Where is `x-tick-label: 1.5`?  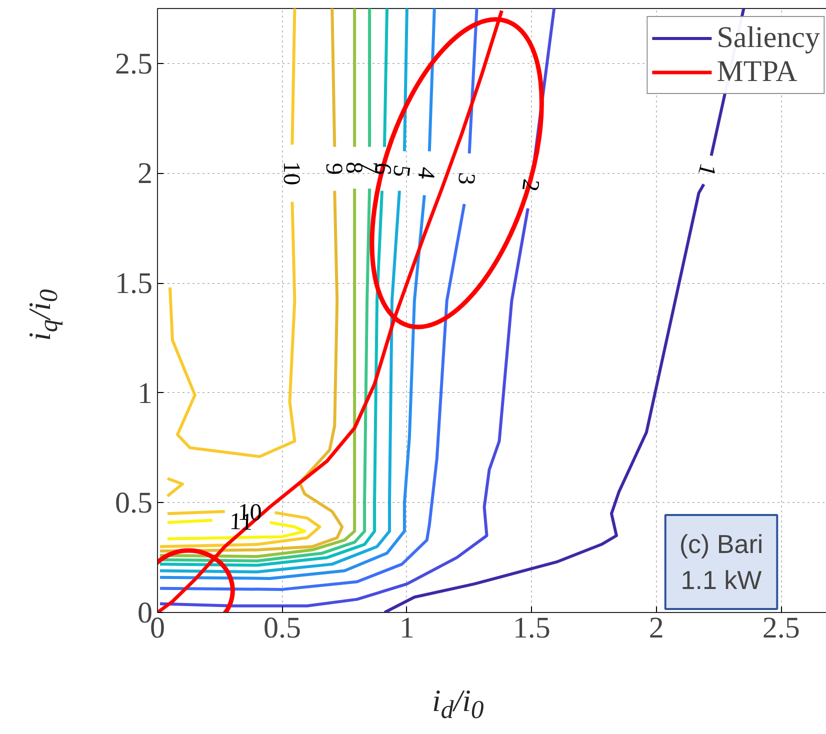
x-tick-label: 1.5 is located at coordinates (531, 628).